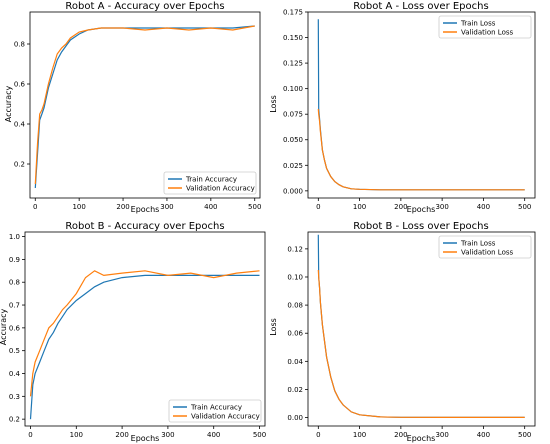 The height and width of the screenshot is (444, 550). Describe the element at coordinates (14, 260) in the screenshot. I see `y-tick-label: 0.9` at that location.